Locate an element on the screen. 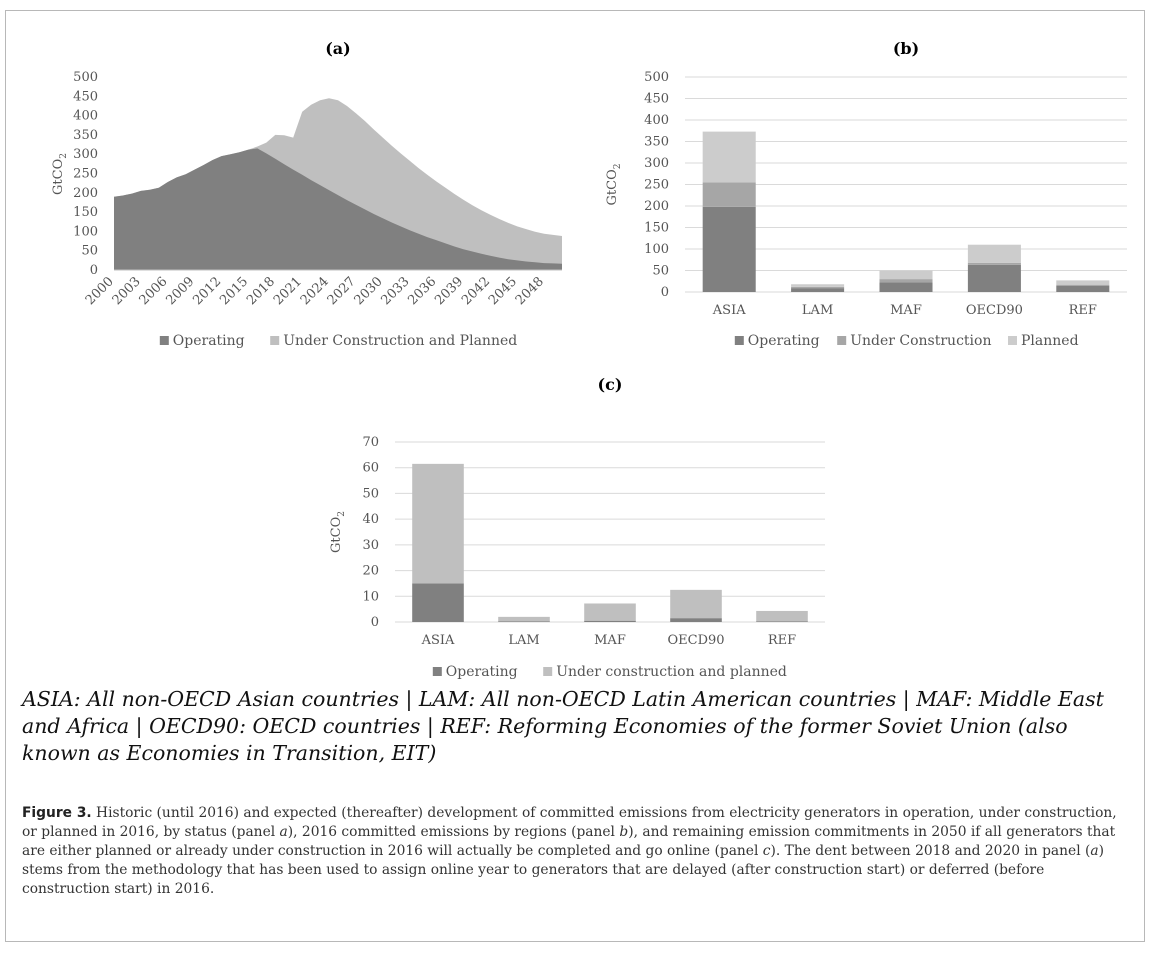  y-tick-label: 30 is located at coordinates (370, 545).